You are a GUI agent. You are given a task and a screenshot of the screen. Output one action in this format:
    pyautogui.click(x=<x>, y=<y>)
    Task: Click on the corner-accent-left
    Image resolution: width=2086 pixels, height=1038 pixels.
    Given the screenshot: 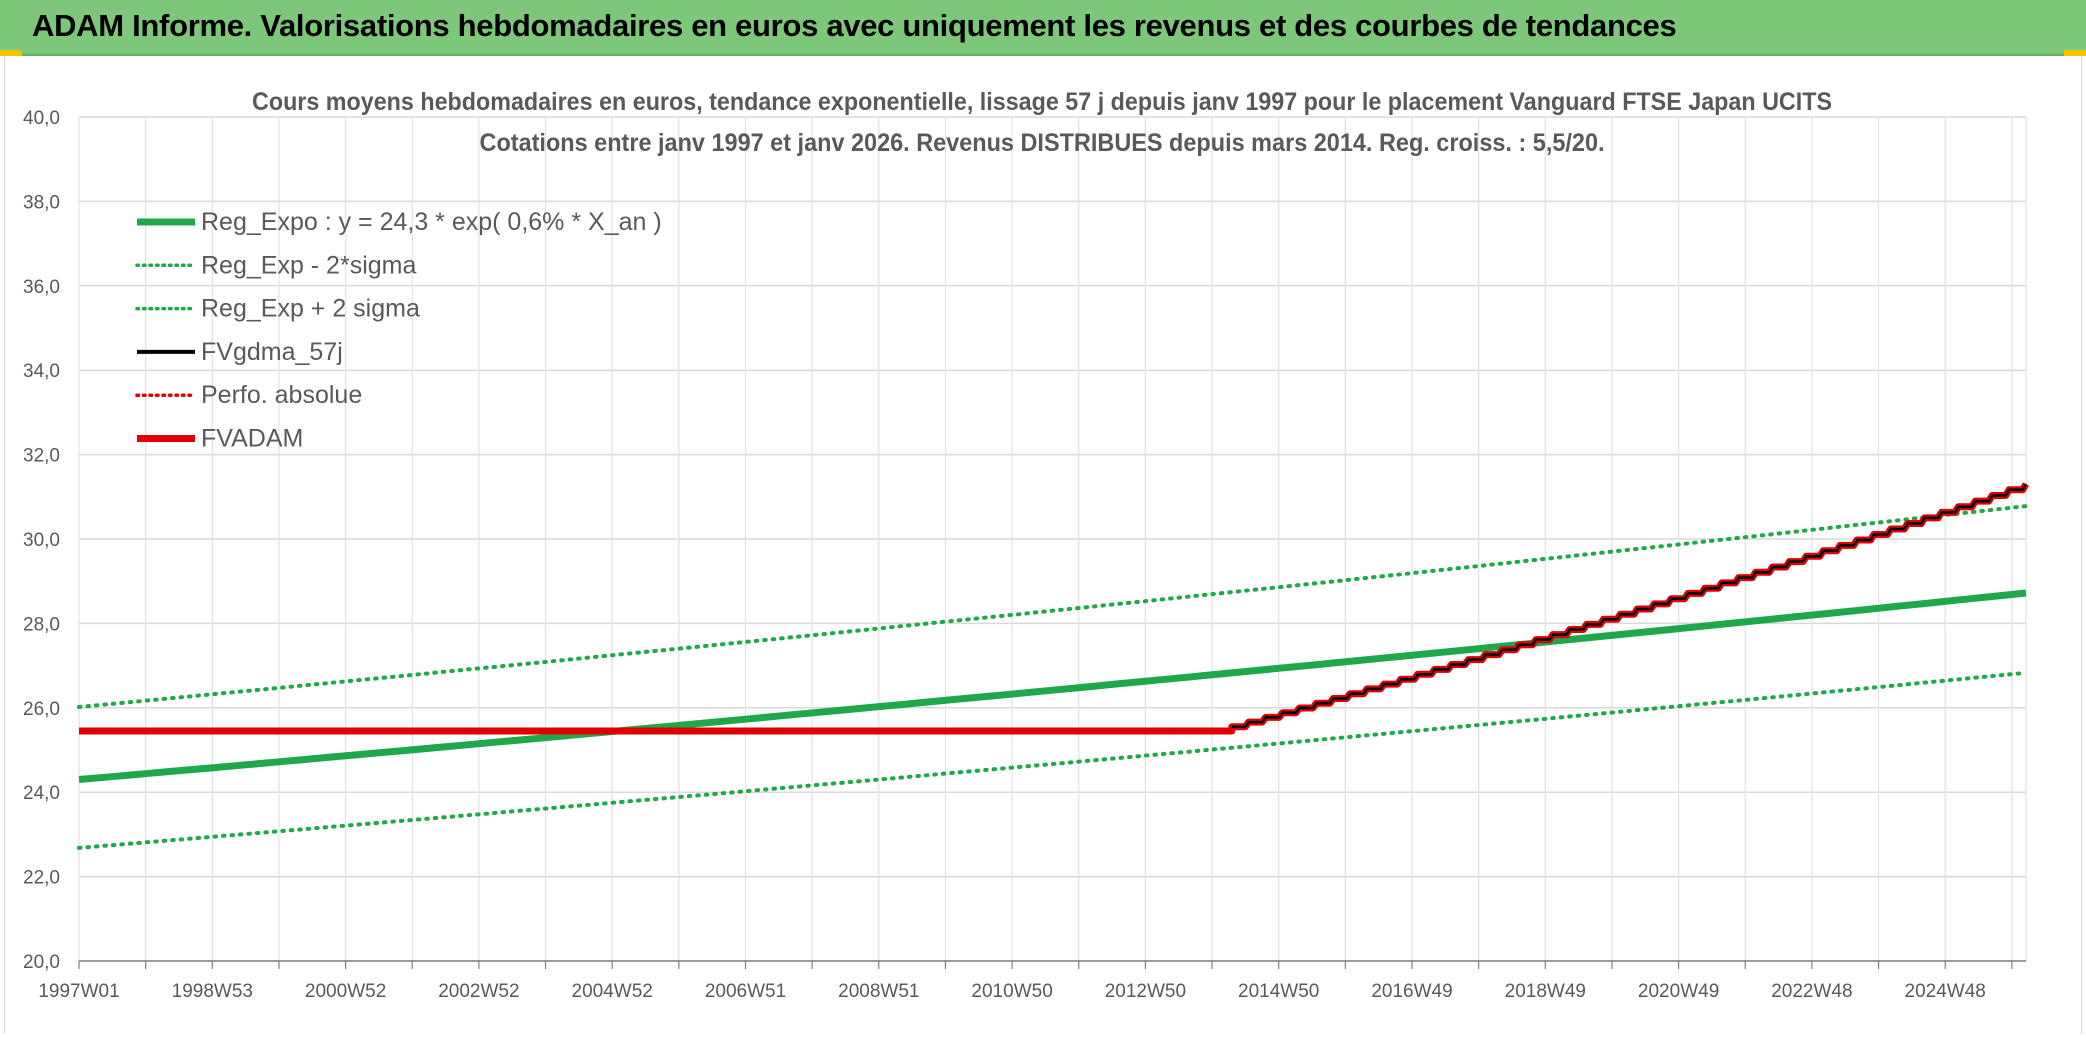 What is the action you would take?
    pyautogui.click(x=11, y=53)
    